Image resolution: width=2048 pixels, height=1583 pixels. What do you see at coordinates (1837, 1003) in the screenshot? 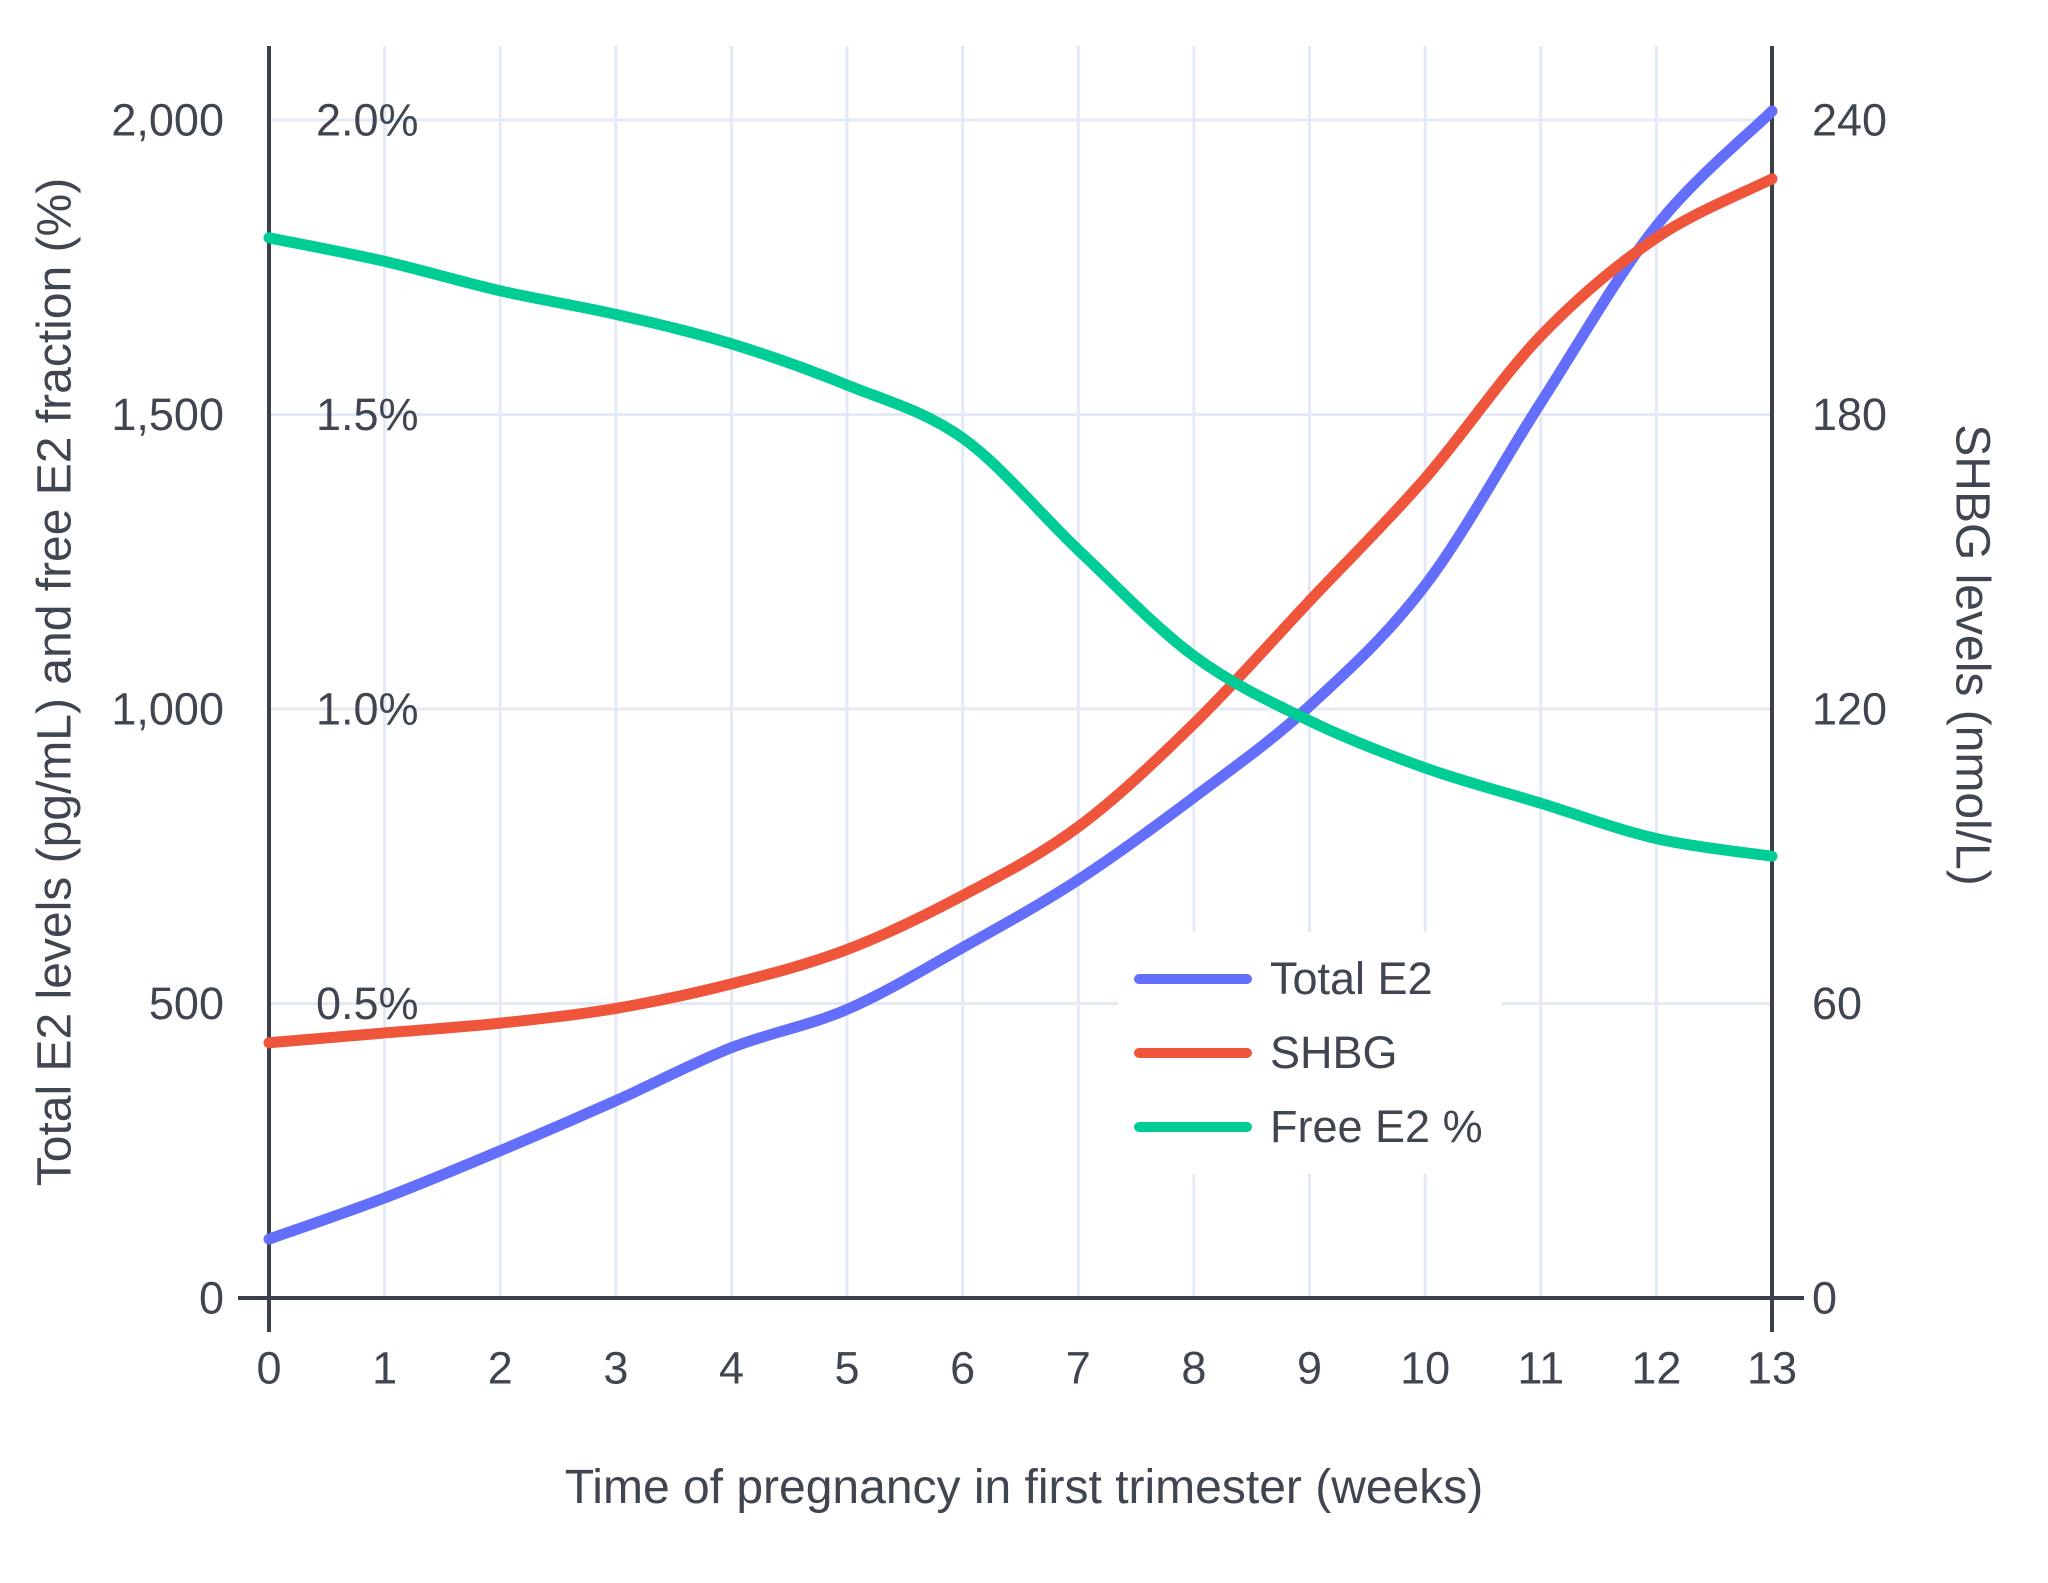
I see `y-right-tick-label: 60` at bounding box center [1837, 1003].